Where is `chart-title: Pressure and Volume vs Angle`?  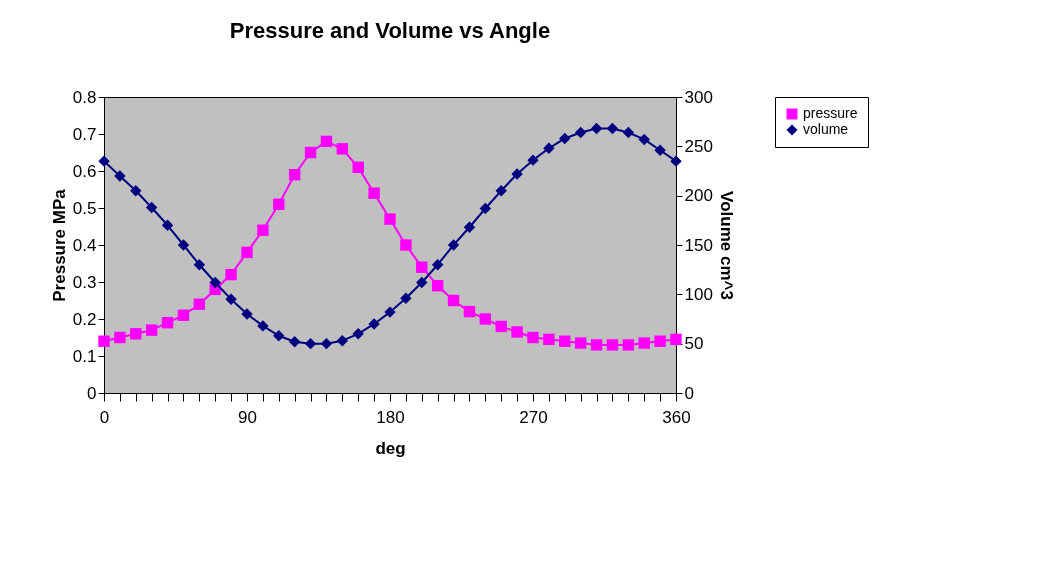
chart-title: Pressure and Volume vs Angle is located at coordinates (390, 30).